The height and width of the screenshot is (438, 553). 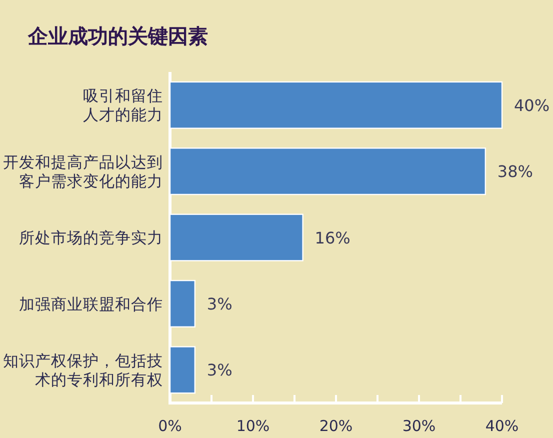 What do you see at coordinates (532, 105) in the screenshot?
I see `data-label: 40%` at bounding box center [532, 105].